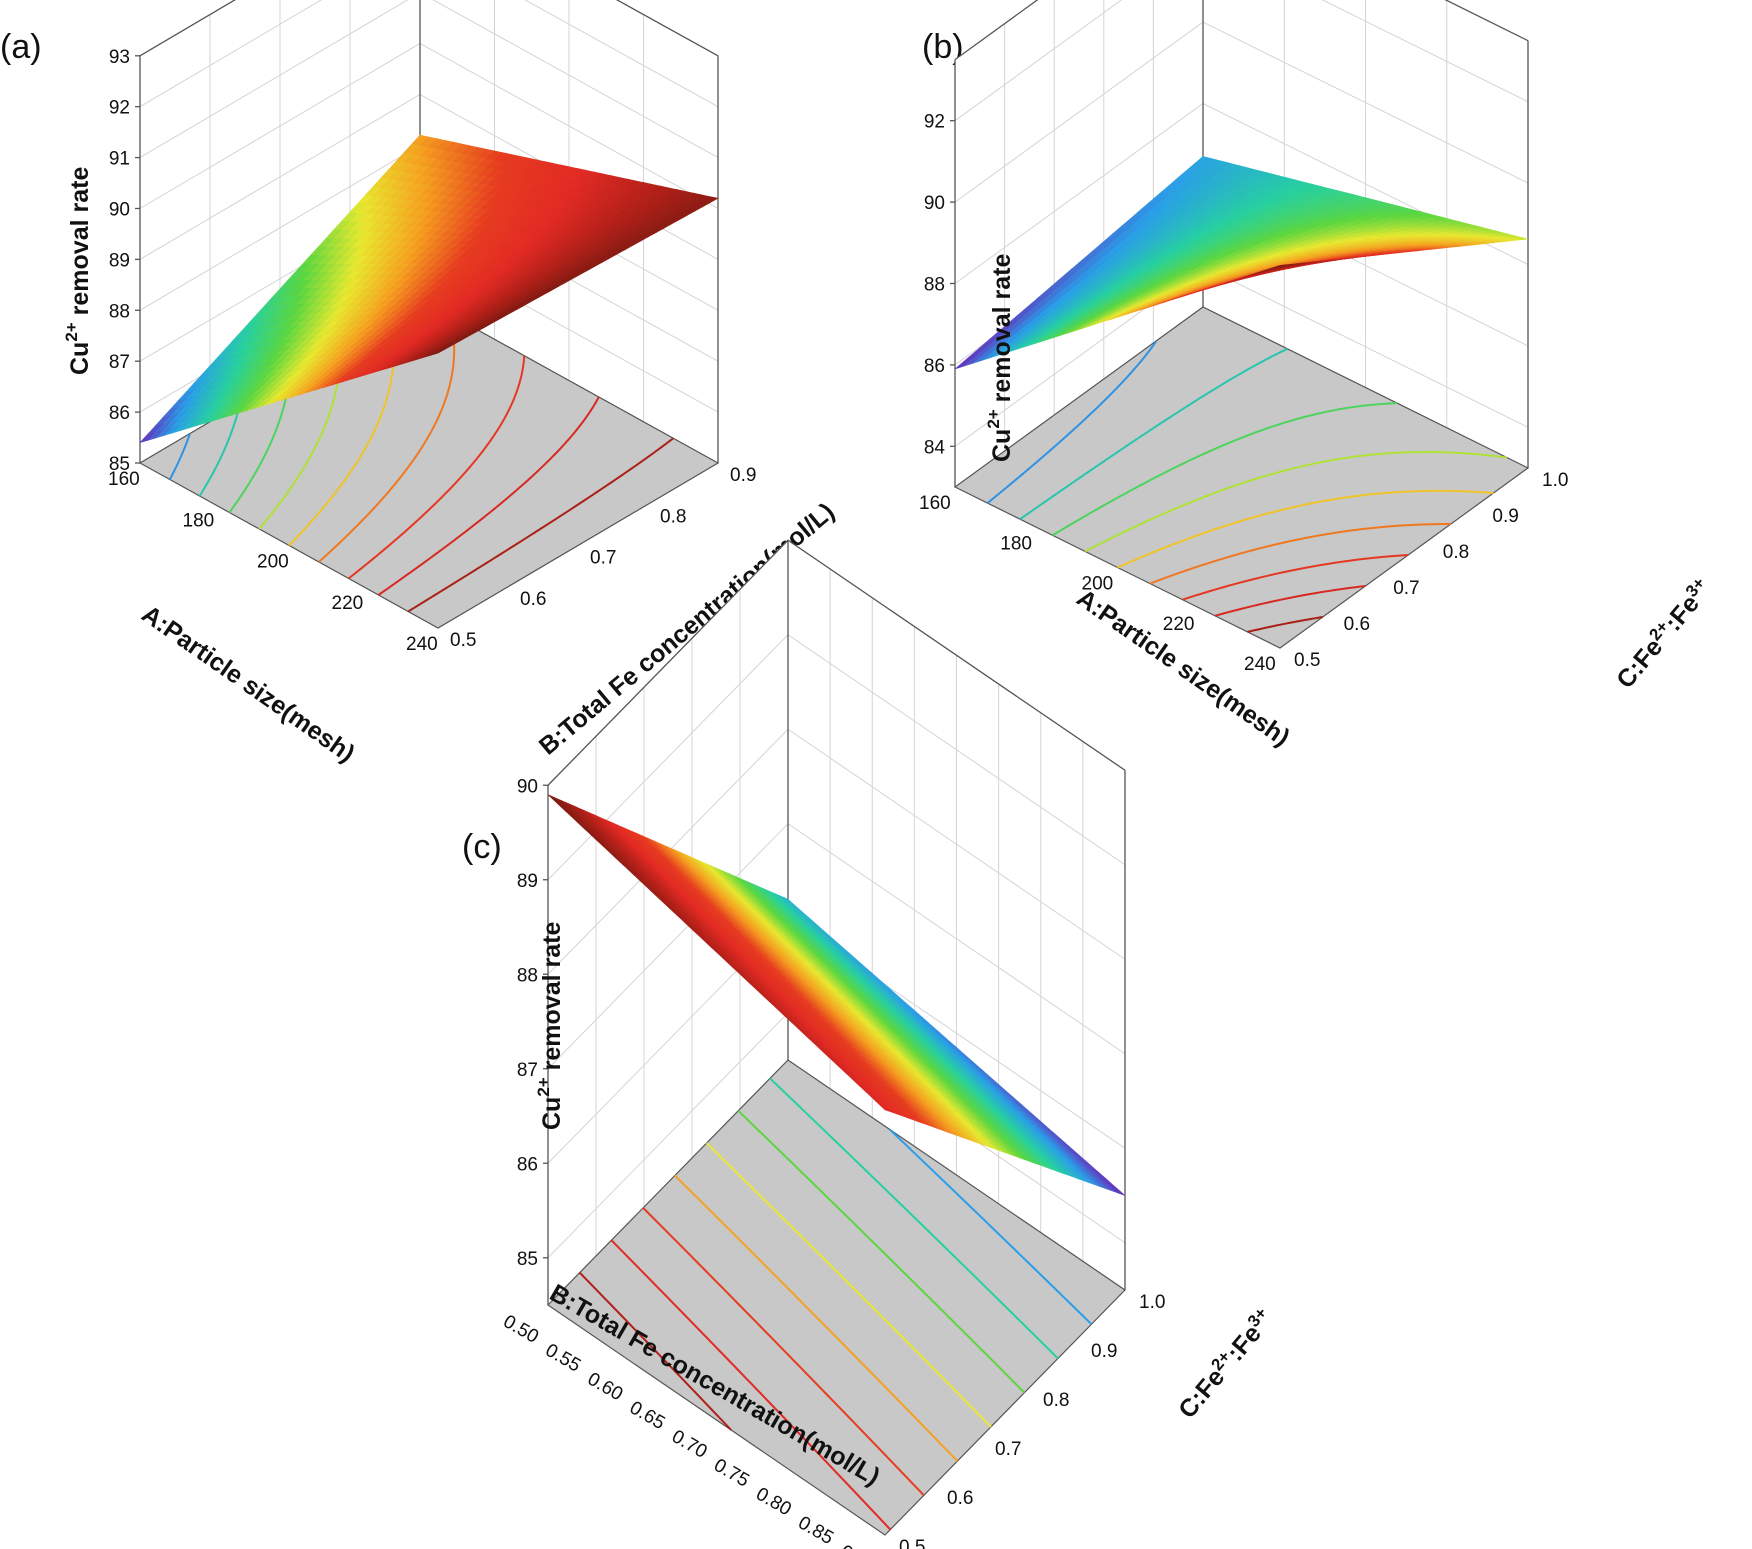 The image size is (1752, 1549). I want to click on panel-a-surface, so click(429, 289).